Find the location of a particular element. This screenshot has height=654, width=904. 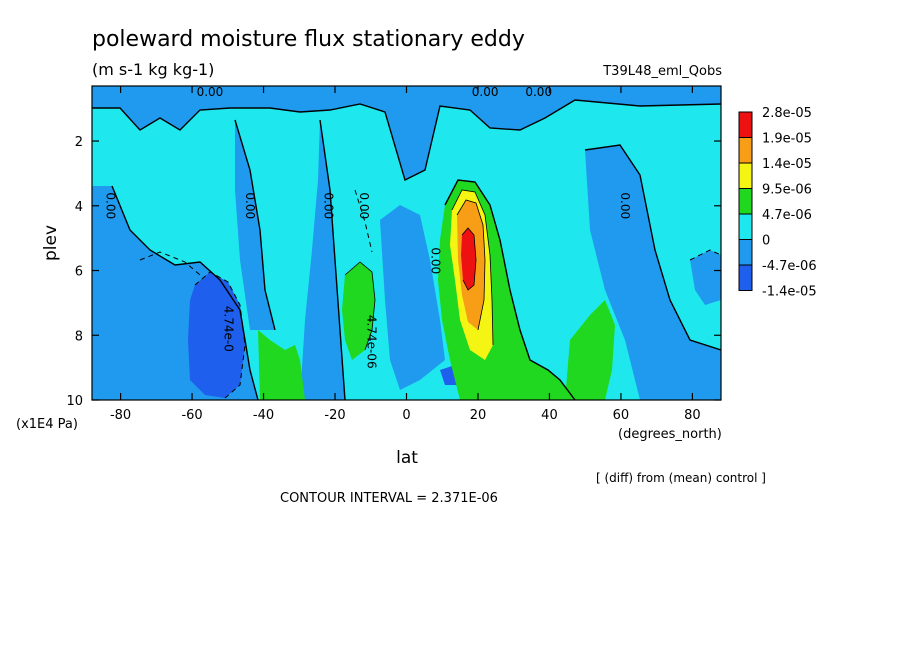

y-tick-label: 4 is located at coordinates (79, 207).